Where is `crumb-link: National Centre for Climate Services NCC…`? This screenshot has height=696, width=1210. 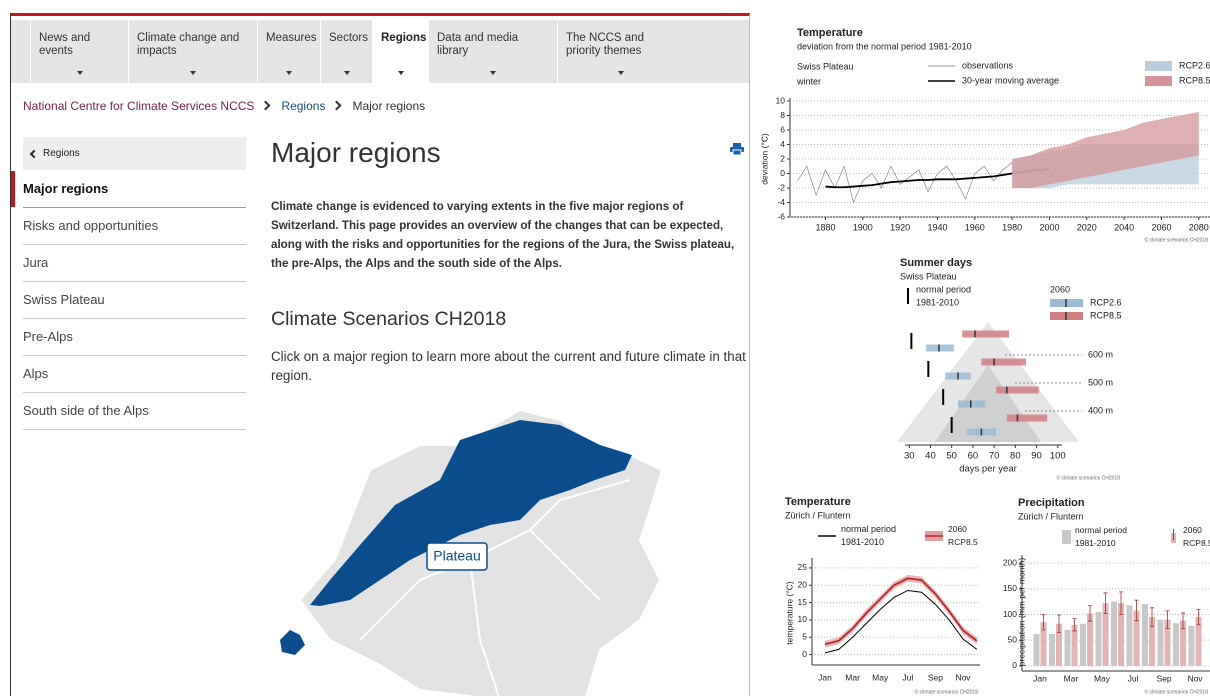
crumb-link: National Centre for Climate Services NCC… is located at coordinates (139, 106).